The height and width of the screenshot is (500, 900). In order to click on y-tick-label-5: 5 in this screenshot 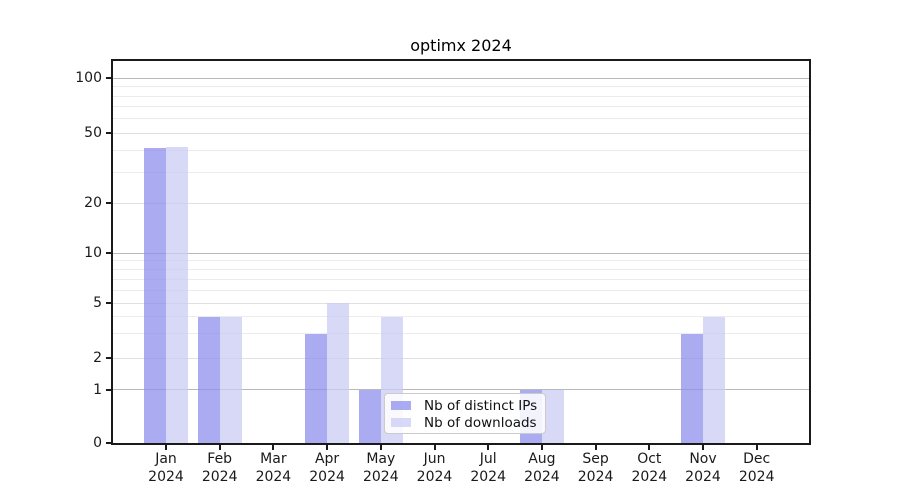, I will do `click(97, 303)`.